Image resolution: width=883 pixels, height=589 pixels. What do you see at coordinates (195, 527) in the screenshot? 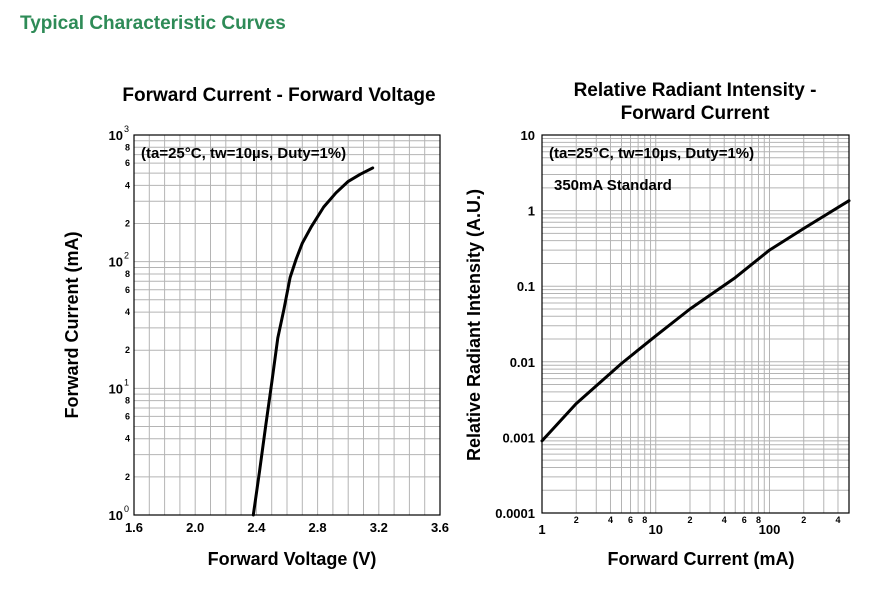
I see `chart1-x-tick-label: 2.0` at bounding box center [195, 527].